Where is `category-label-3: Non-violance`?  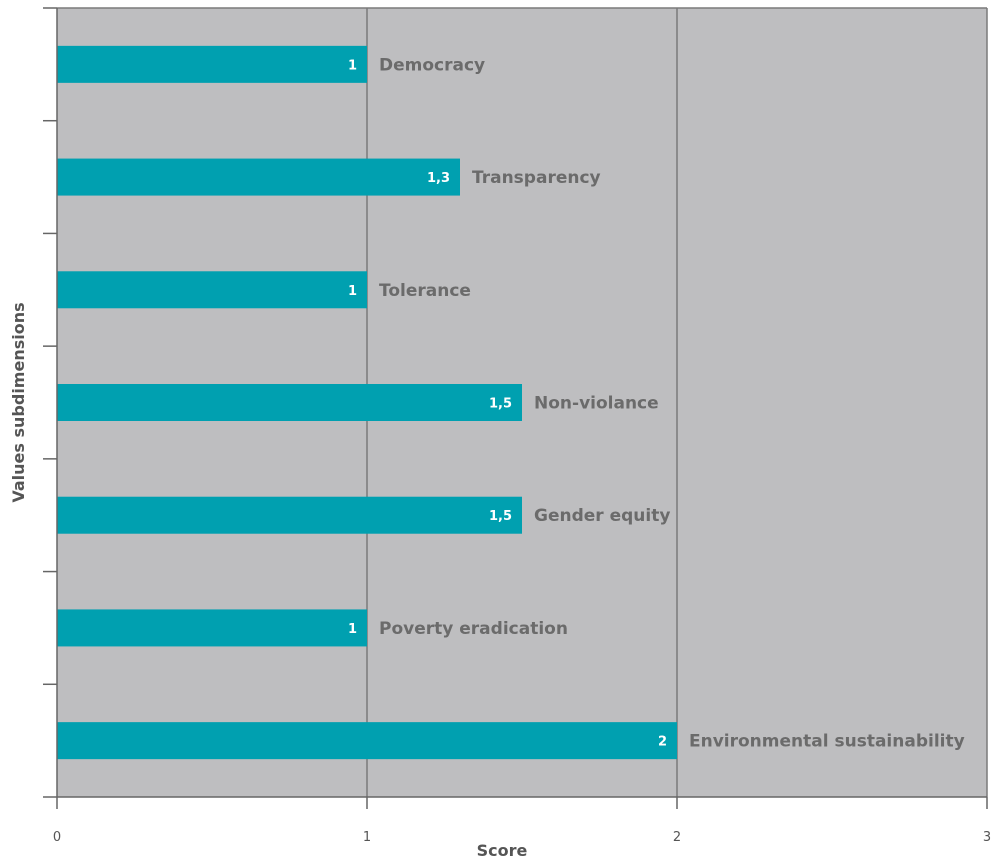
category-label-3: Non-violance is located at coordinates (596, 404).